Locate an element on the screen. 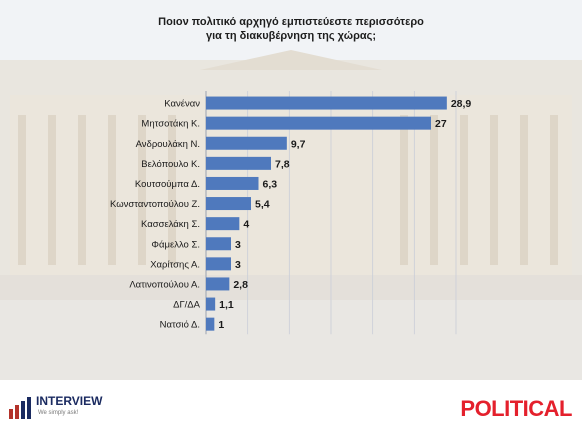  category-label: Κωνσταντοπούλου Ζ. is located at coordinates (155, 204).